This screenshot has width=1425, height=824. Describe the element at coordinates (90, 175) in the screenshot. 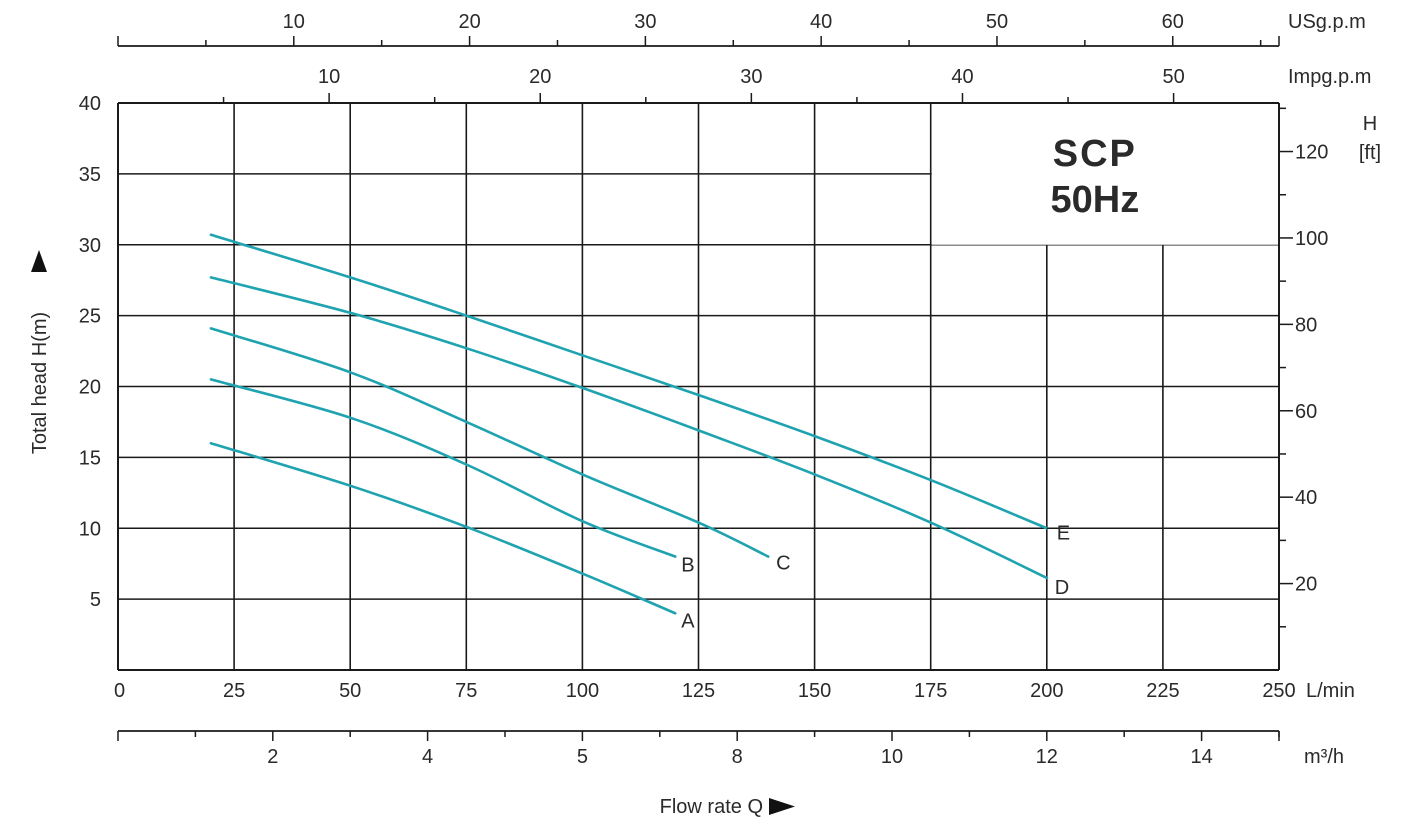

I see `y-tick-label: 35` at that location.